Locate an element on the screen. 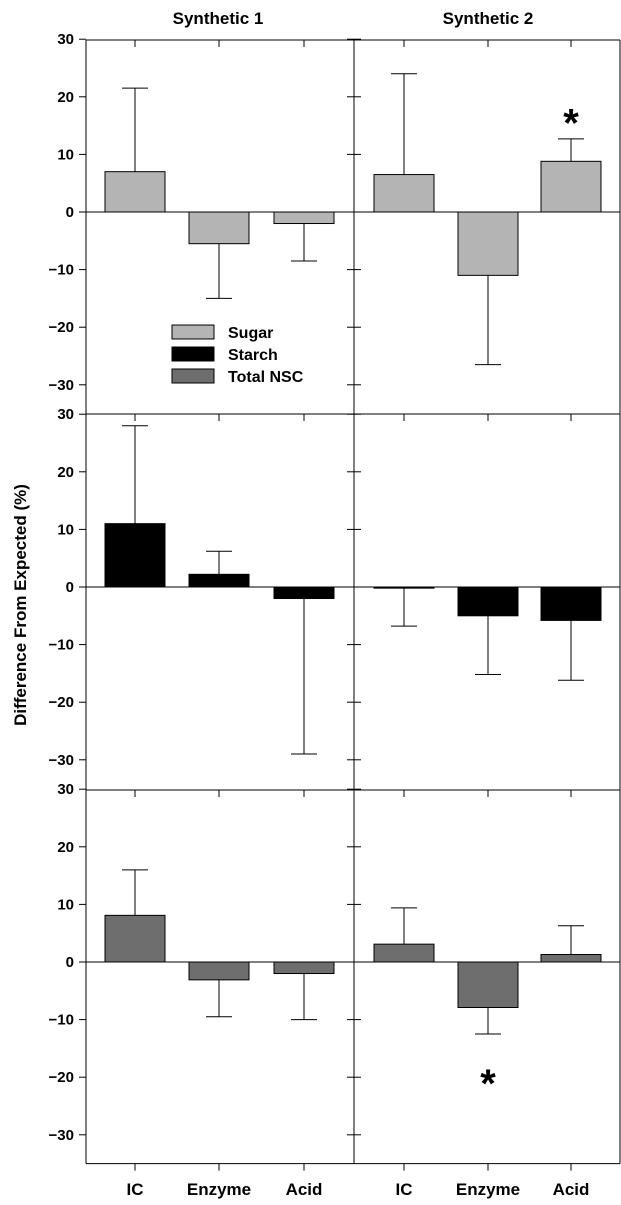 This screenshot has width=621, height=1205. legend-label: Starch is located at coordinates (253, 355).